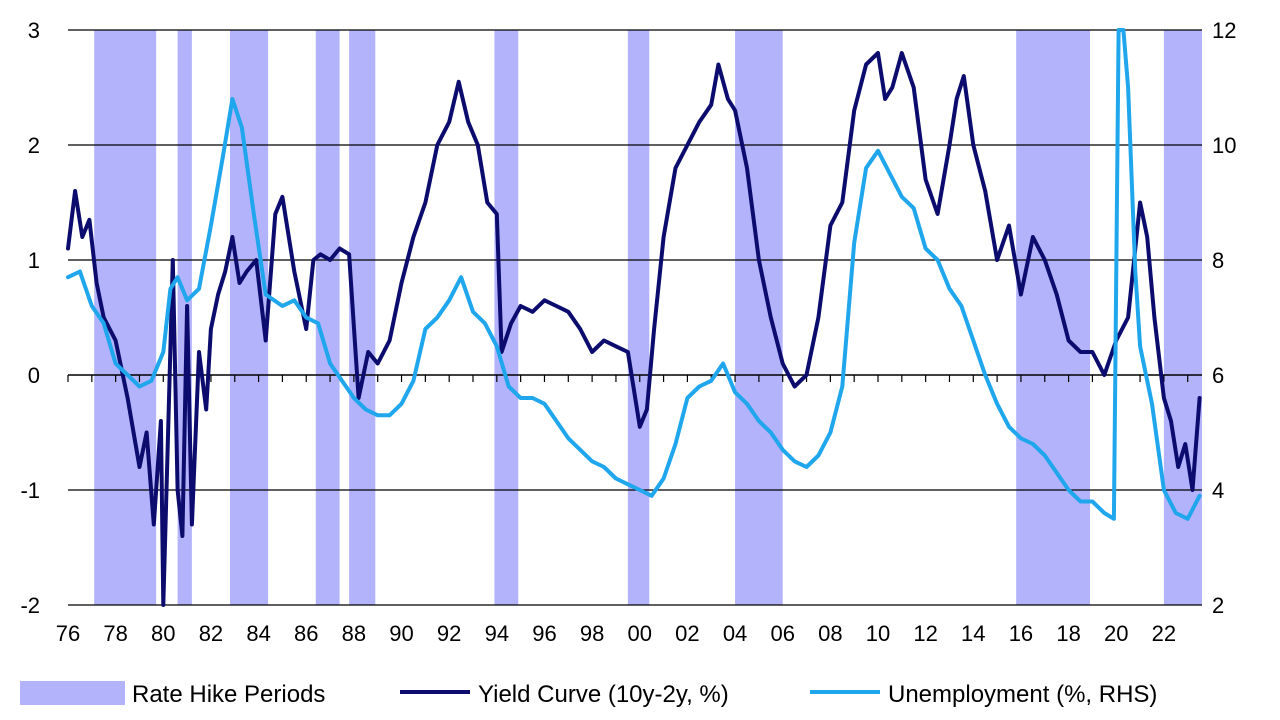 This screenshot has height=720, width=1280. I want to click on y-right-tick-label: 2, so click(1218, 605).